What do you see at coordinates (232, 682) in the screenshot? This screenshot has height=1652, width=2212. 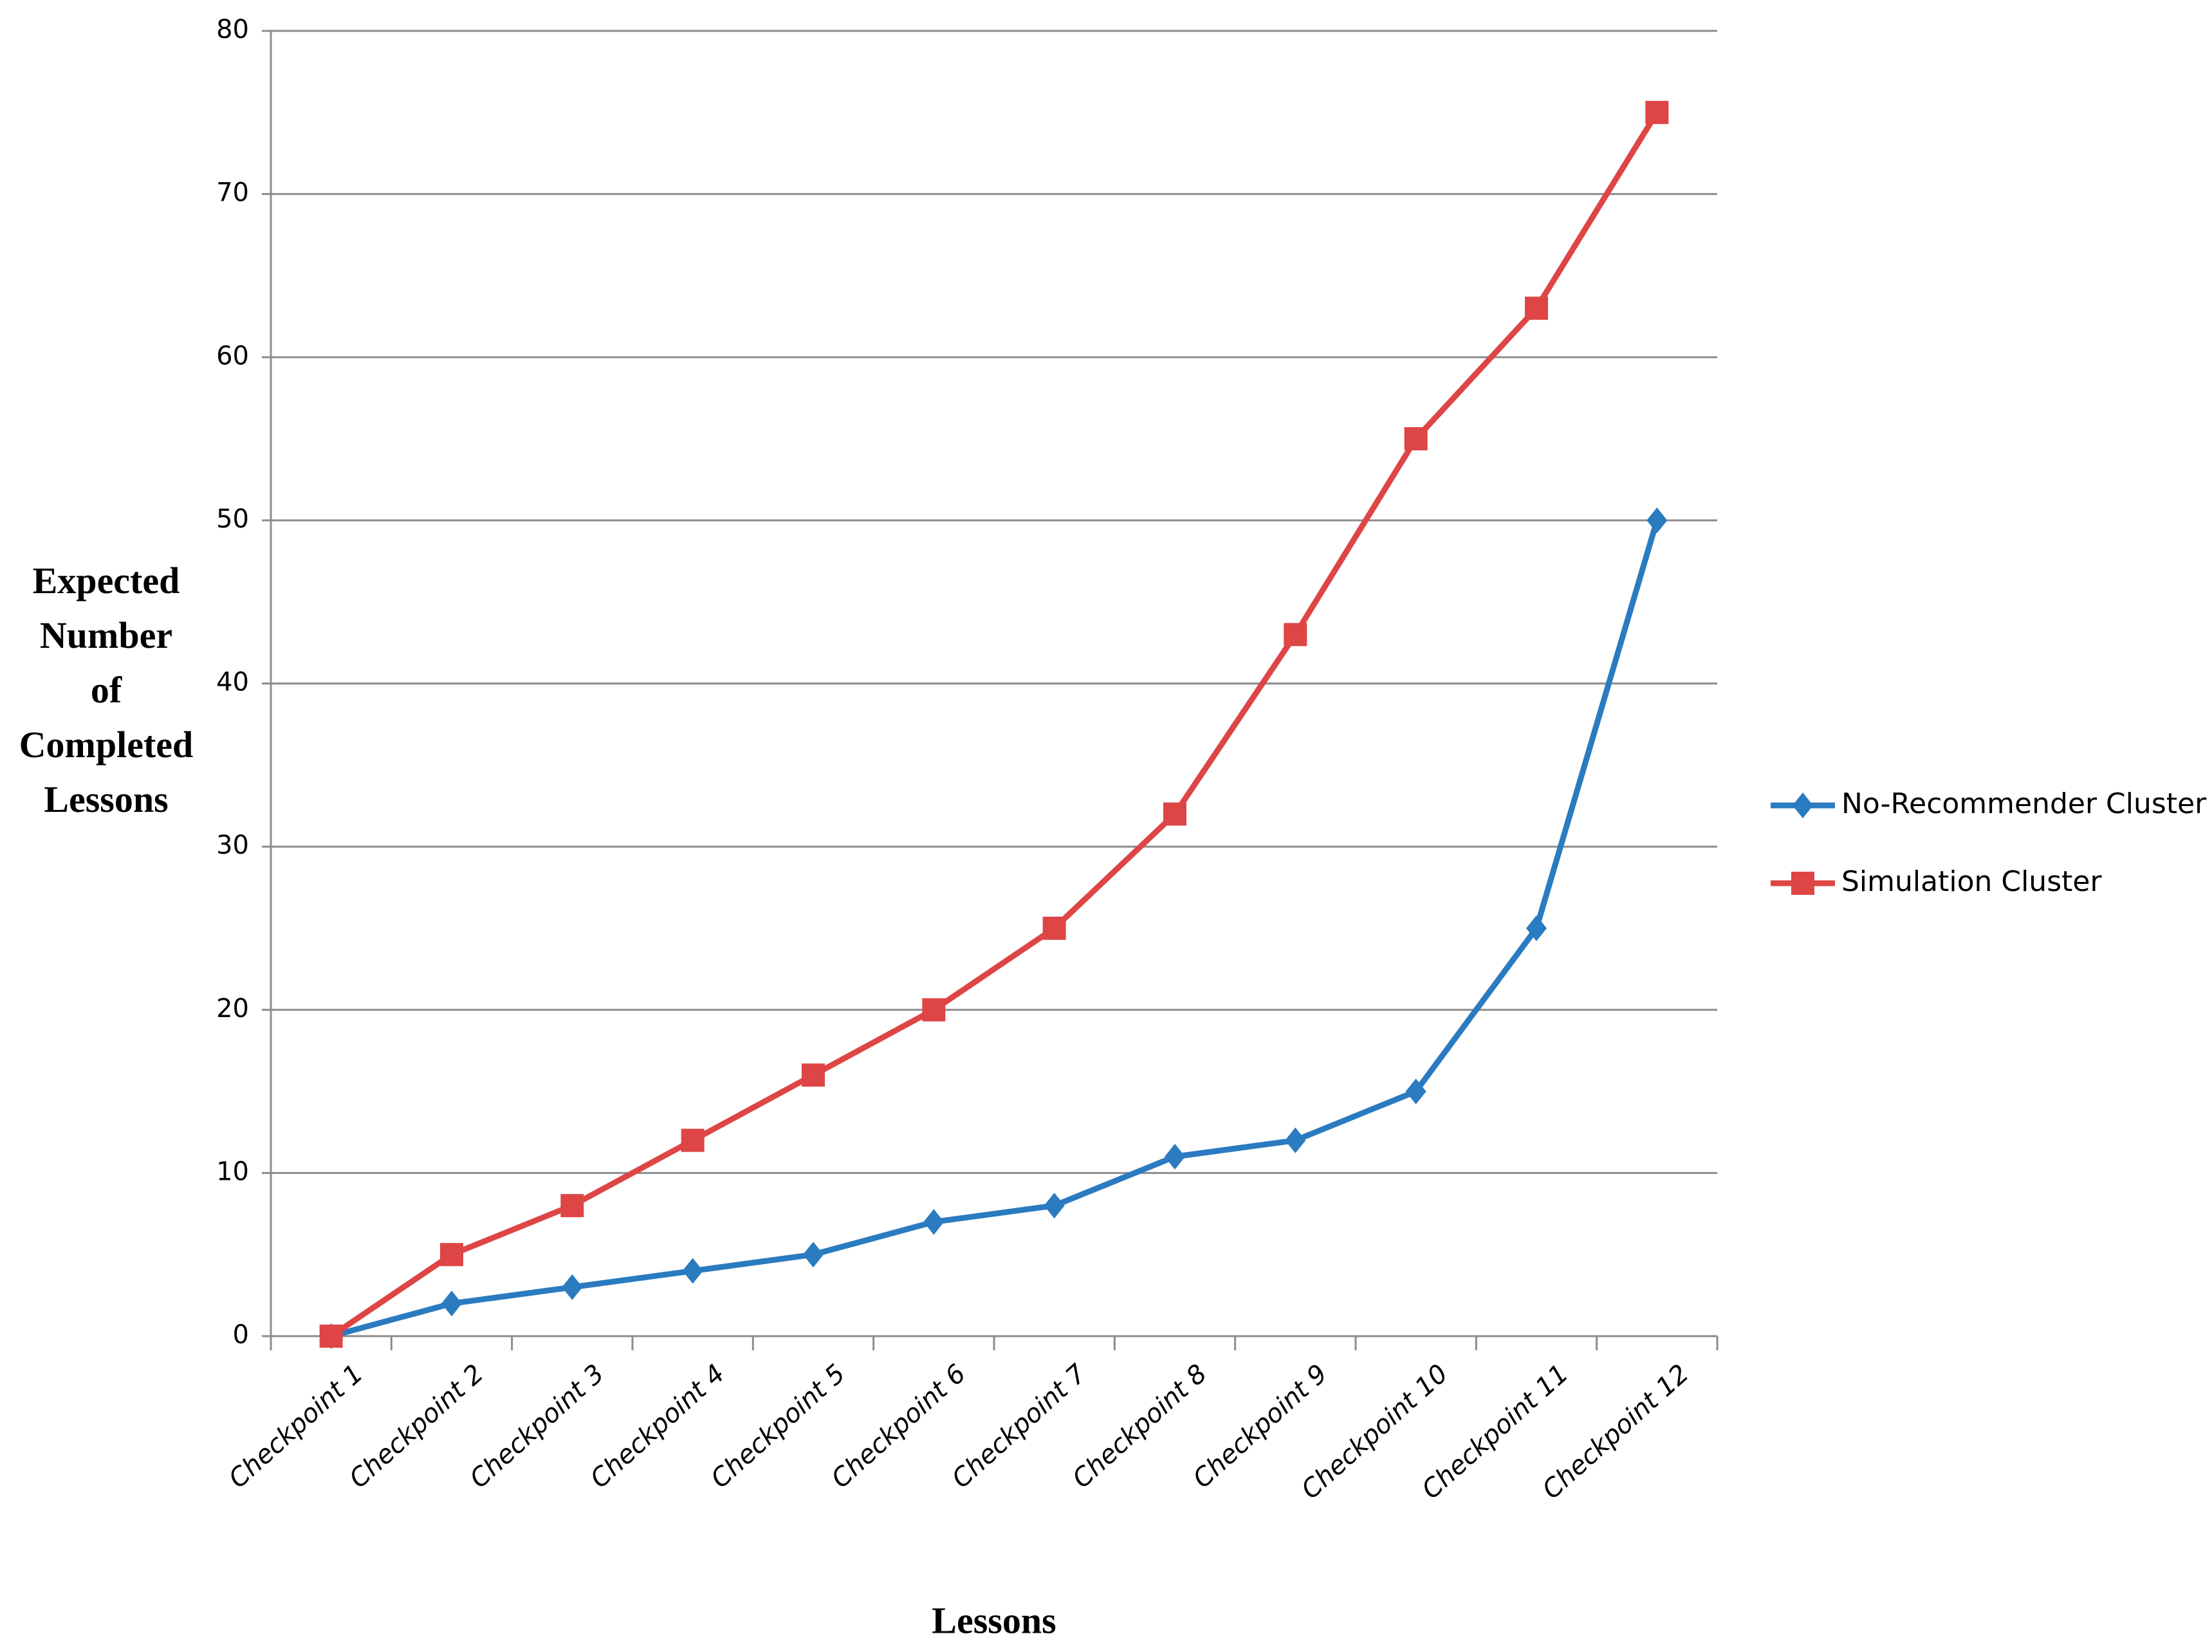 I see `y-tick-label: 40` at bounding box center [232, 682].